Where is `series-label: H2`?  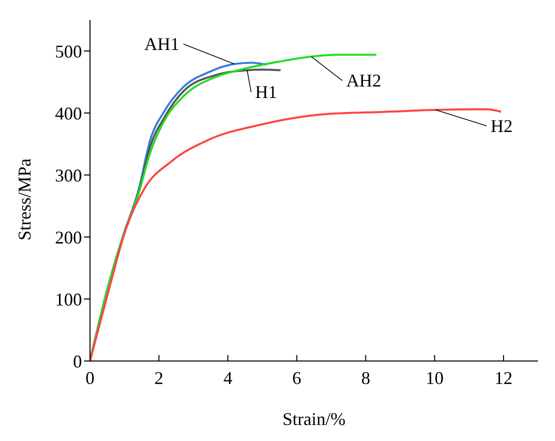
series-label: H2 is located at coordinates (501, 126).